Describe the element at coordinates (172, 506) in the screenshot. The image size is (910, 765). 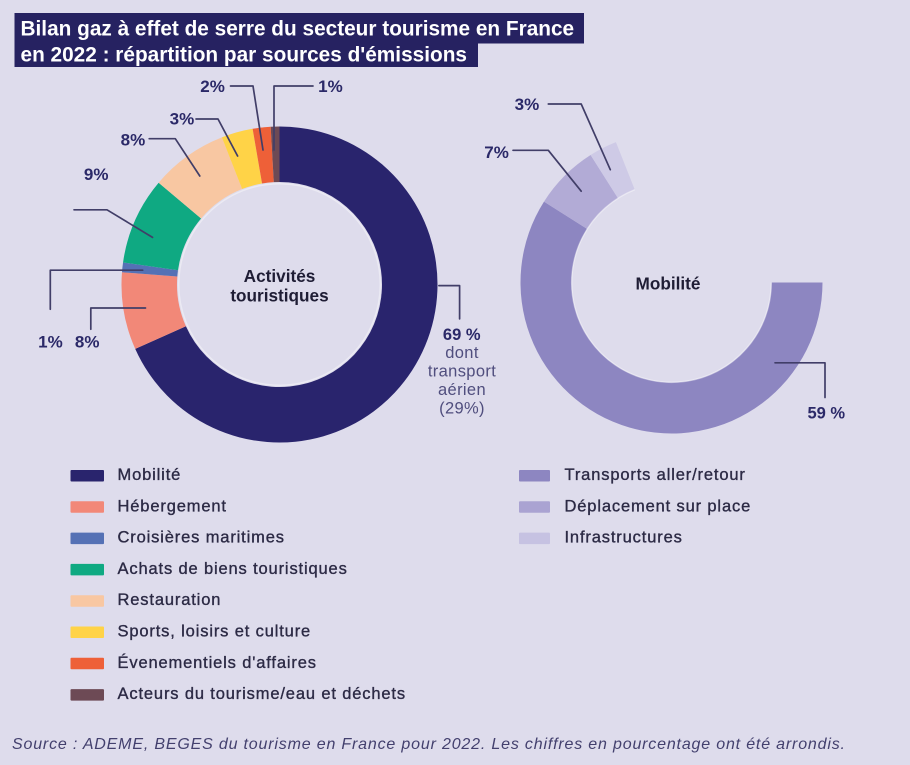
I see `svg-text: Hébergement` at that location.